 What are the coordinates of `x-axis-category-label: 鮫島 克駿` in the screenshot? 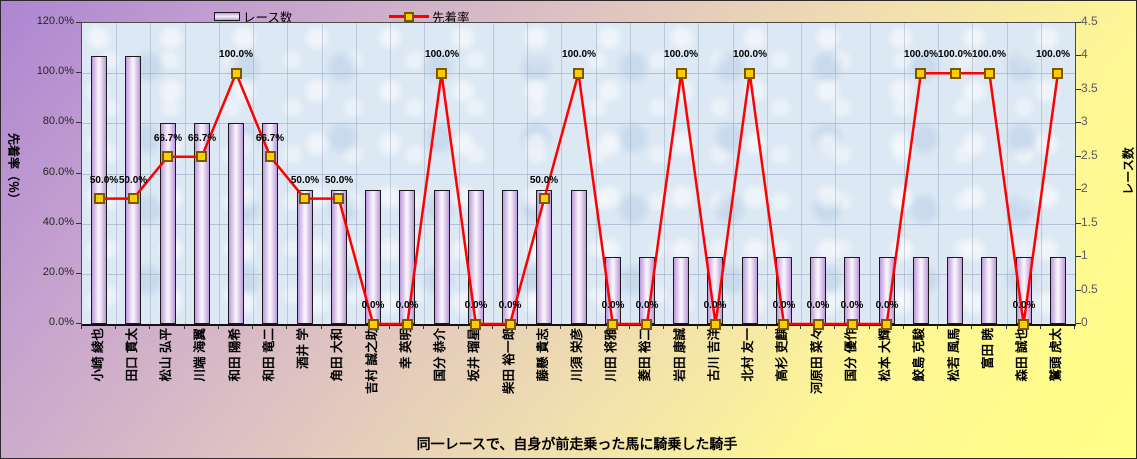 It's located at (919, 355).